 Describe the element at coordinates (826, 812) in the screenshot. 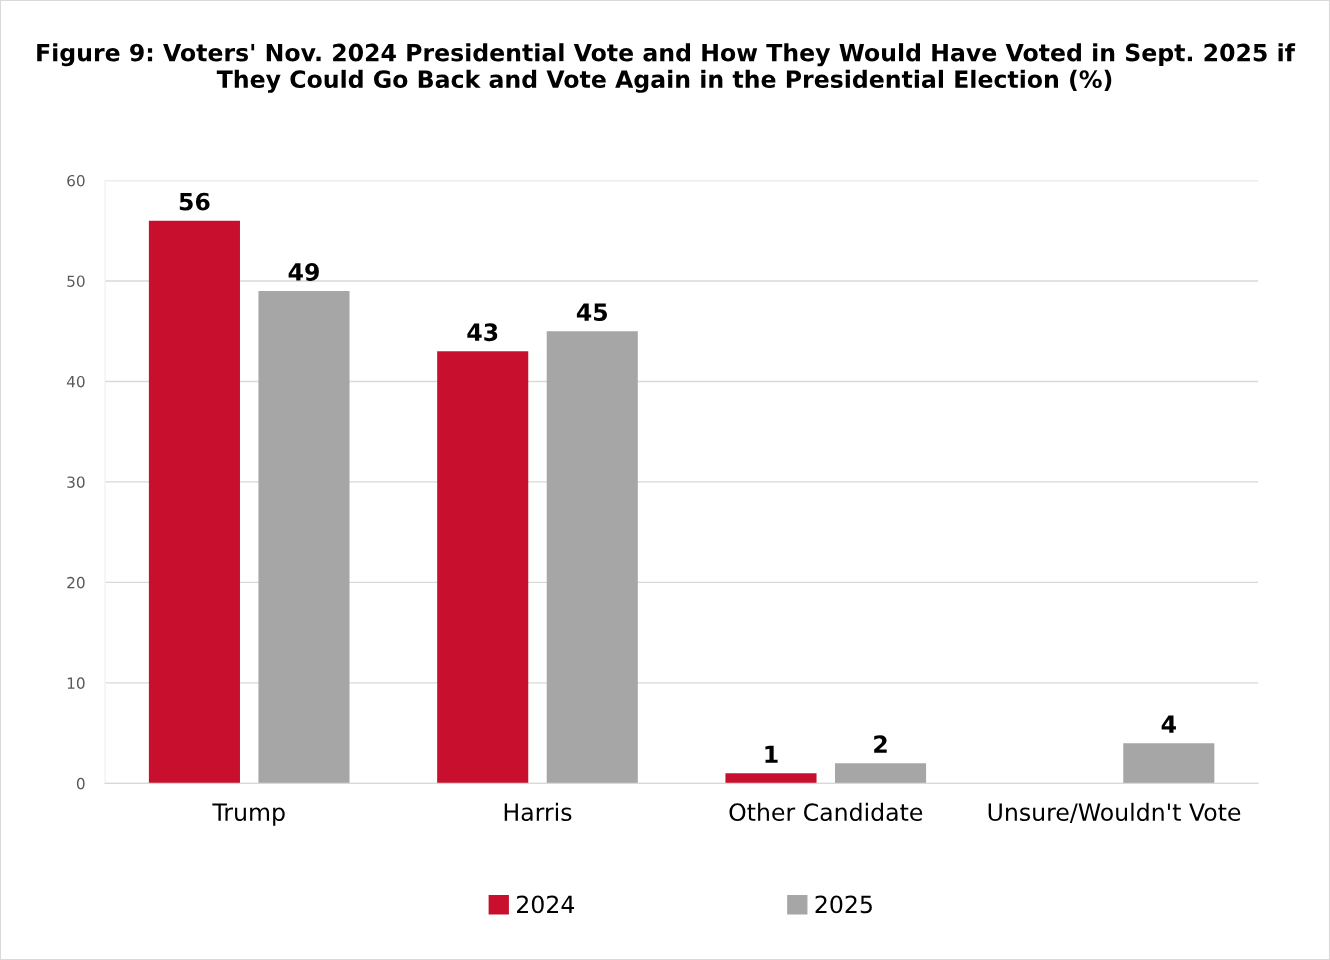

I see `x-tick-label: Other Candidate` at that location.